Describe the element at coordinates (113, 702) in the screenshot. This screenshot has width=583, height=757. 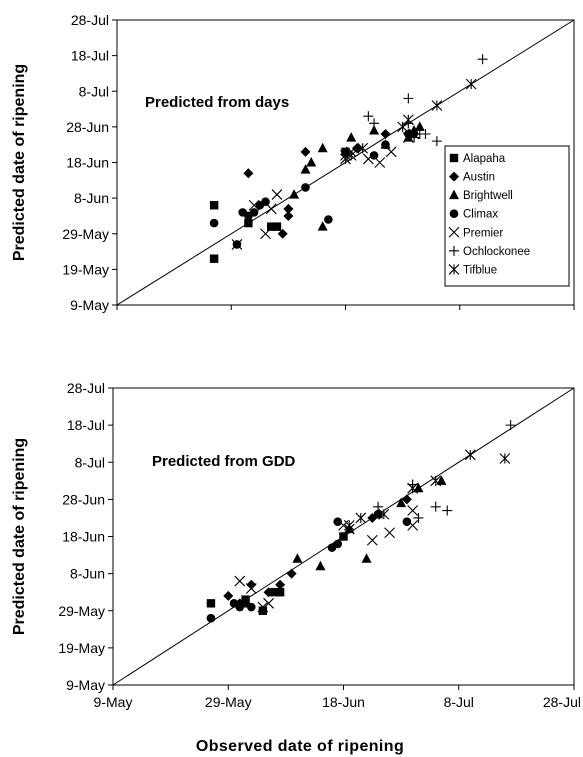
I see `x-tick-label: 9-May` at that location.